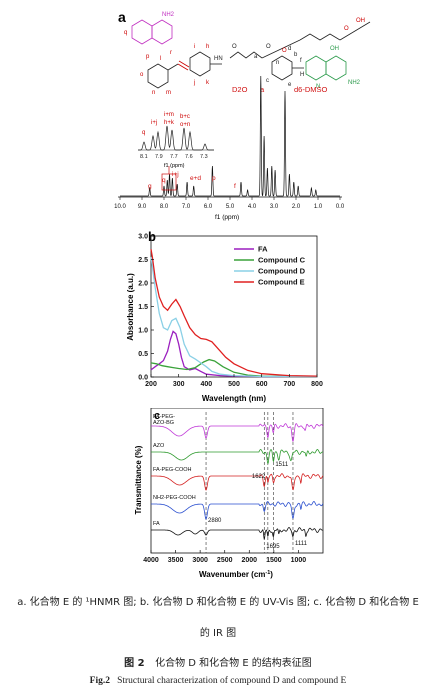 The height and width of the screenshot is (698, 436). What do you see at coordinates (207, 47) in the screenshot?
I see `label-h: h` at bounding box center [207, 47].